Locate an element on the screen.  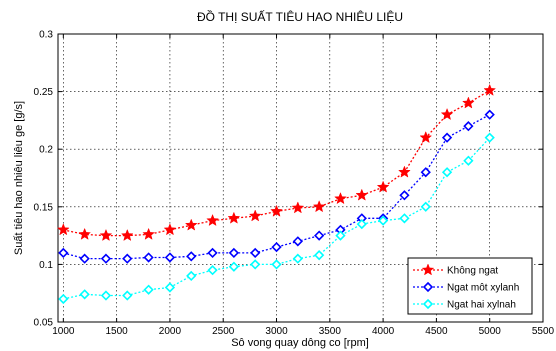
legend: Không ngat Ngat môt xylanh Ngat hai xylnah is located at coordinates (470, 286).